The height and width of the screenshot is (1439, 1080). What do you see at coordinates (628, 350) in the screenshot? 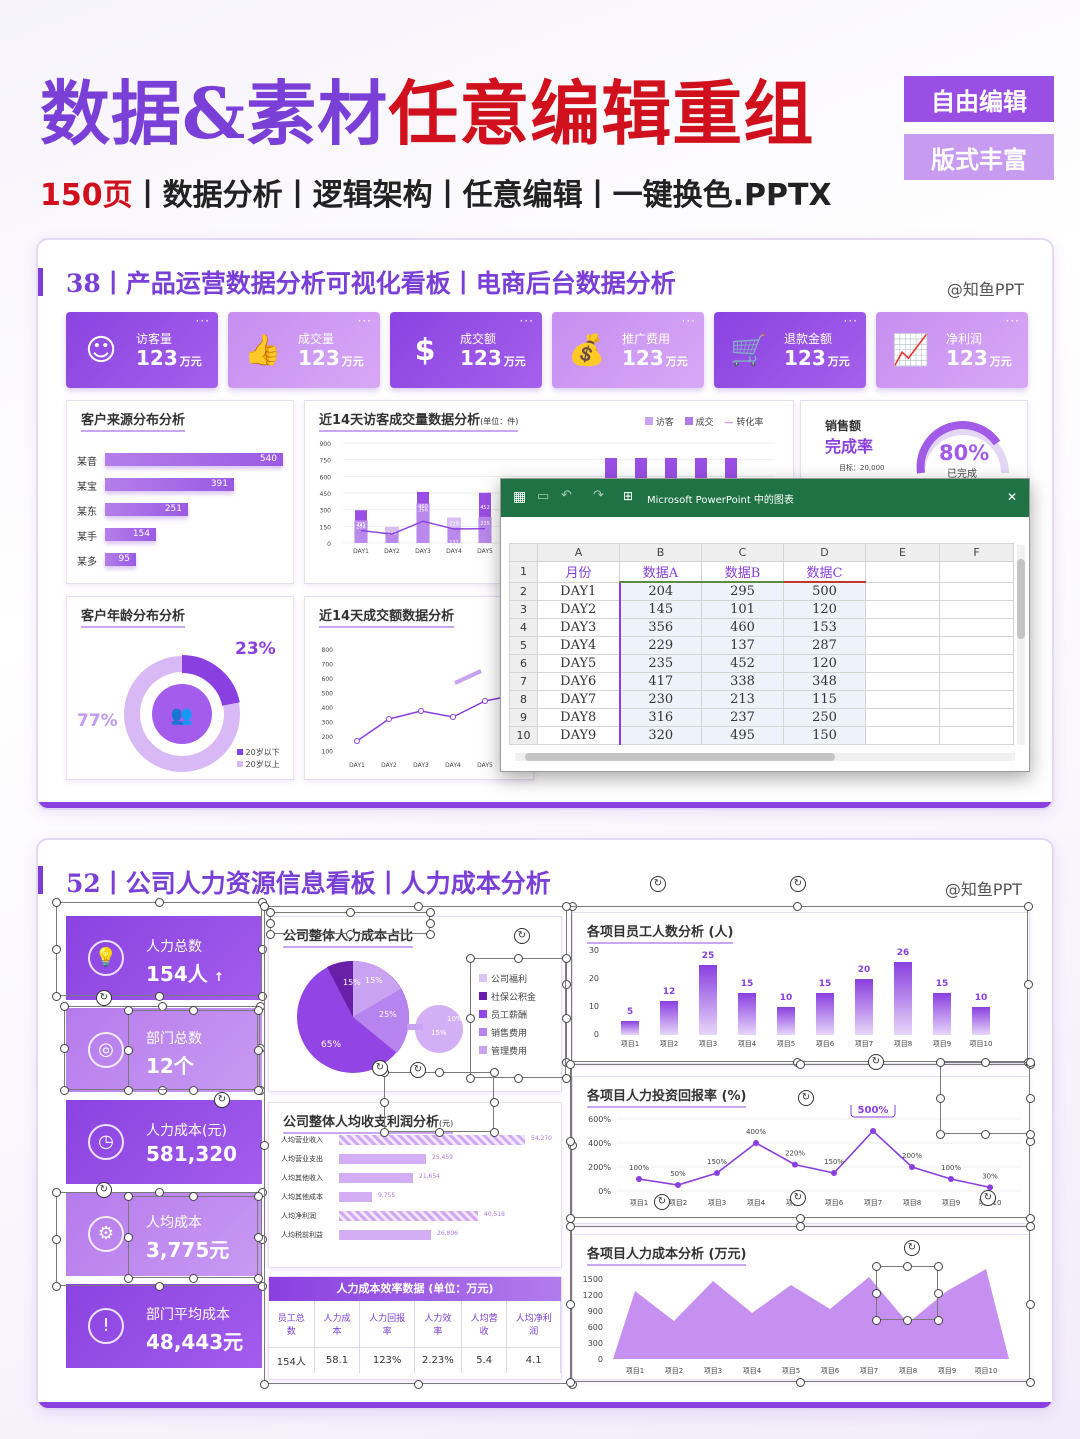
I see `kpi-card: 💰 ··· 推广费用 123 万元` at bounding box center [628, 350].